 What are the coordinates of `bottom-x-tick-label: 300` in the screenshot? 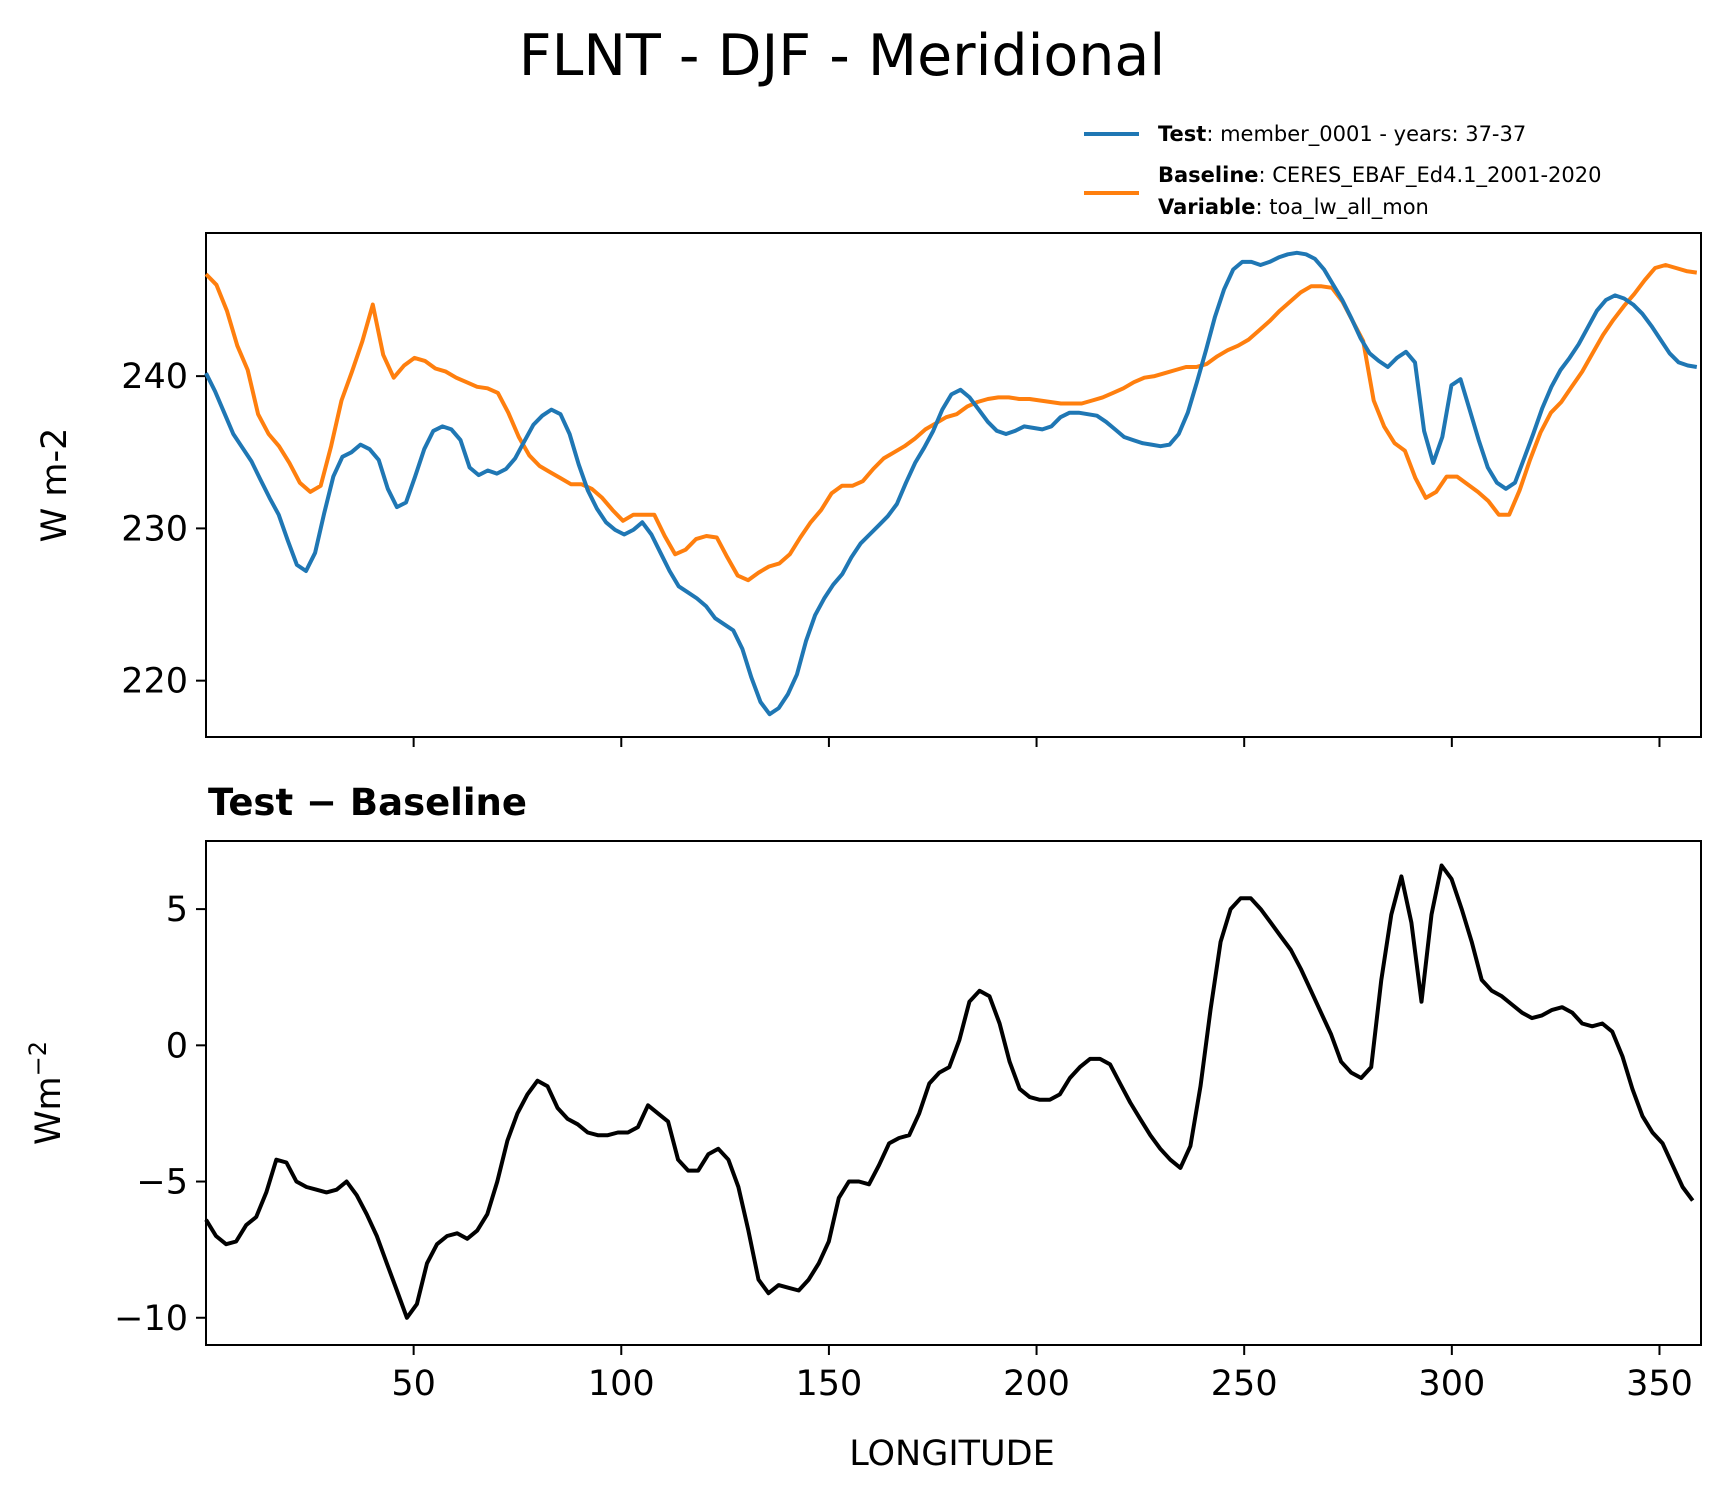 It's located at (1451, 1384).